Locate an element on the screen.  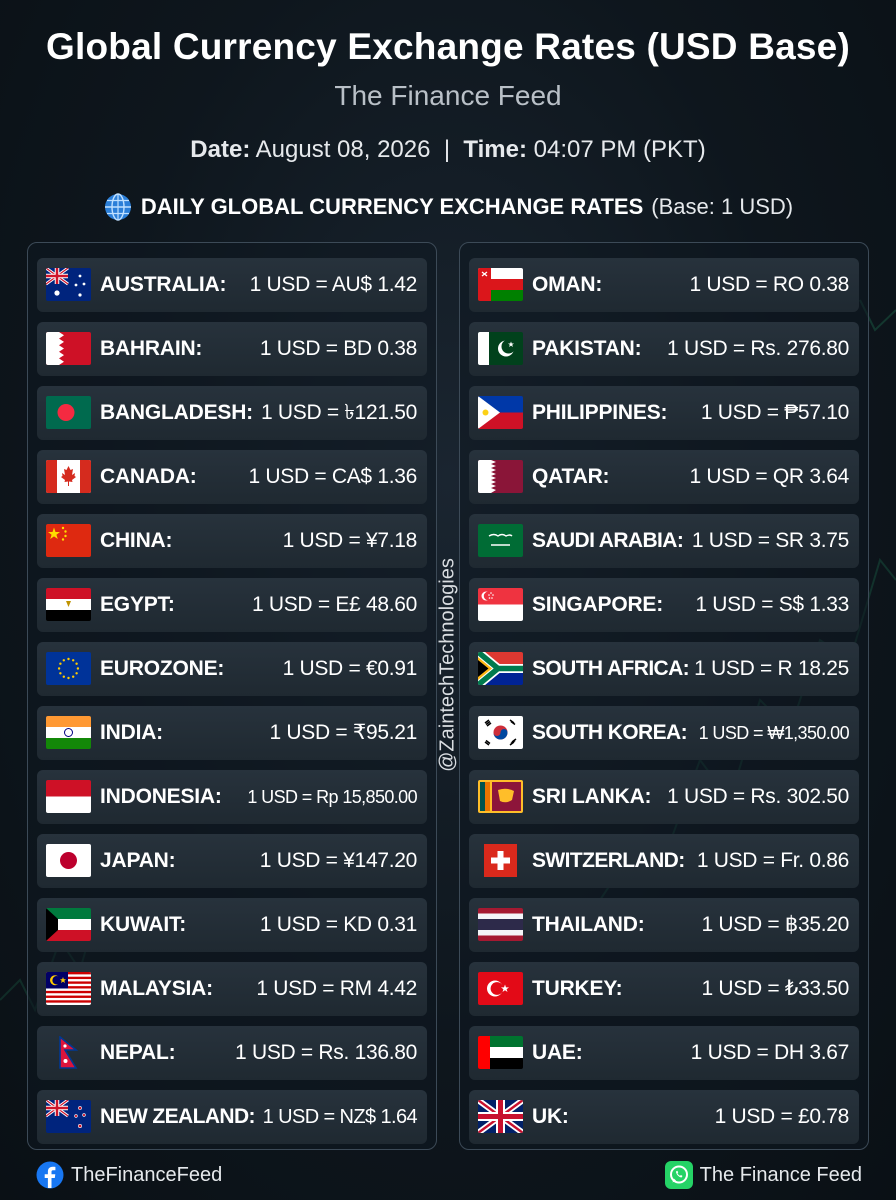
country-name: SAUDI ARABIA: is located at coordinates (608, 540).